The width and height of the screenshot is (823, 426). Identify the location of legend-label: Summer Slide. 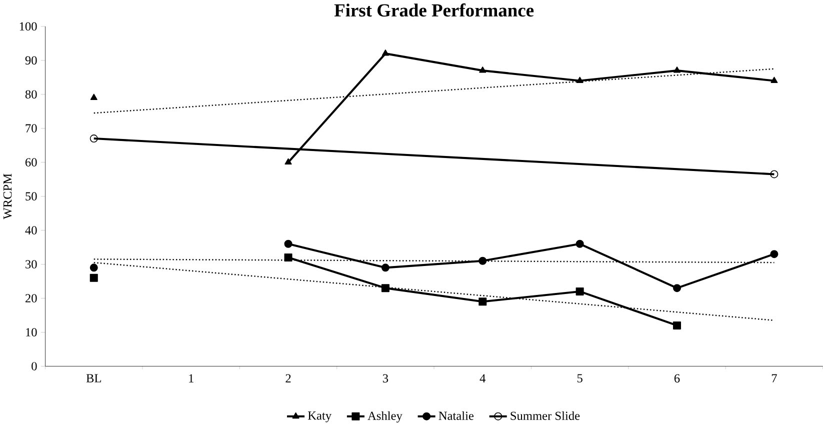
(545, 416).